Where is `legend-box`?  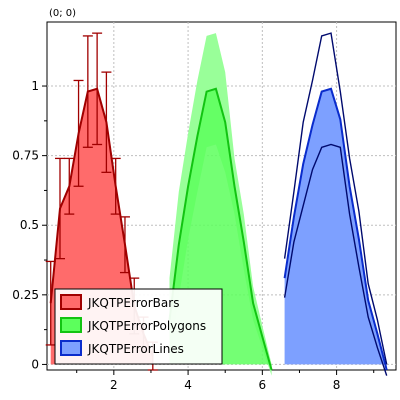 legend-box is located at coordinates (138, 326).